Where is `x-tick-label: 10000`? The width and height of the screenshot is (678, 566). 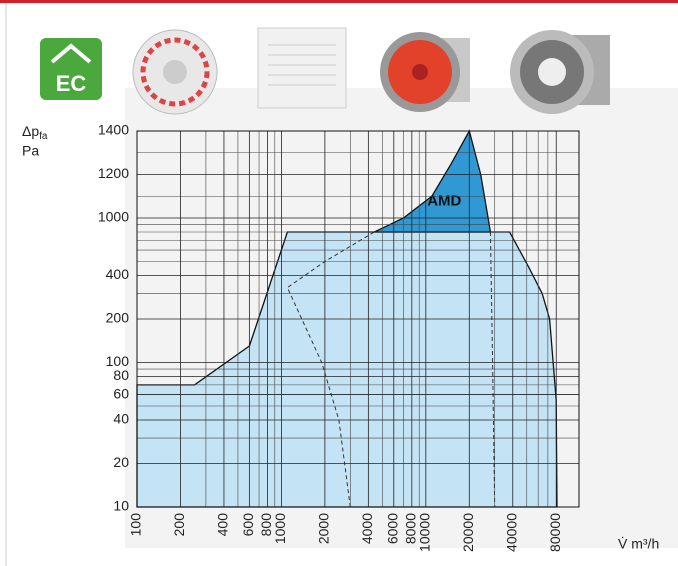 x-tick-label: 10000 is located at coordinates (425, 532).